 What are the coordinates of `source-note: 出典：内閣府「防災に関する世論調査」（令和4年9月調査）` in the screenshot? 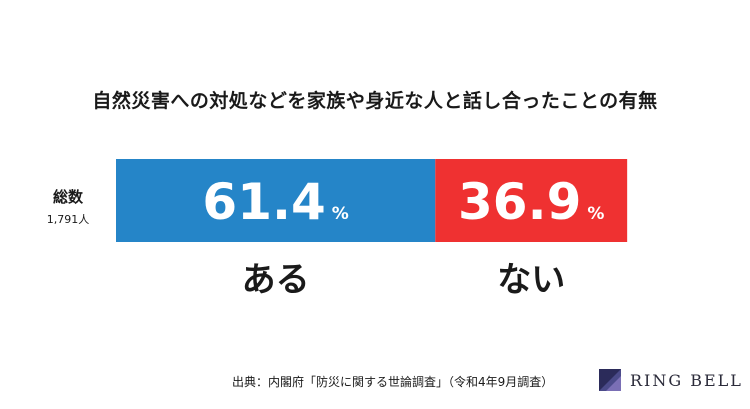 It's located at (393, 382).